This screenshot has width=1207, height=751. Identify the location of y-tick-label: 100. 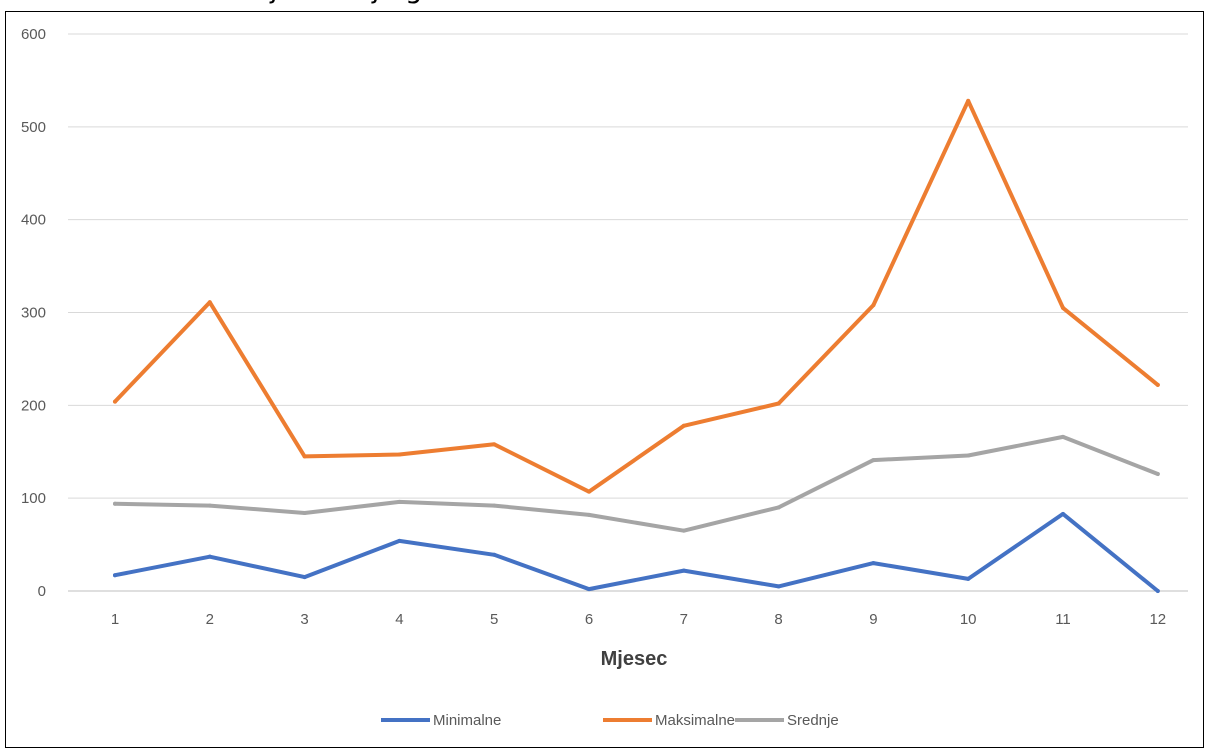
(33, 498).